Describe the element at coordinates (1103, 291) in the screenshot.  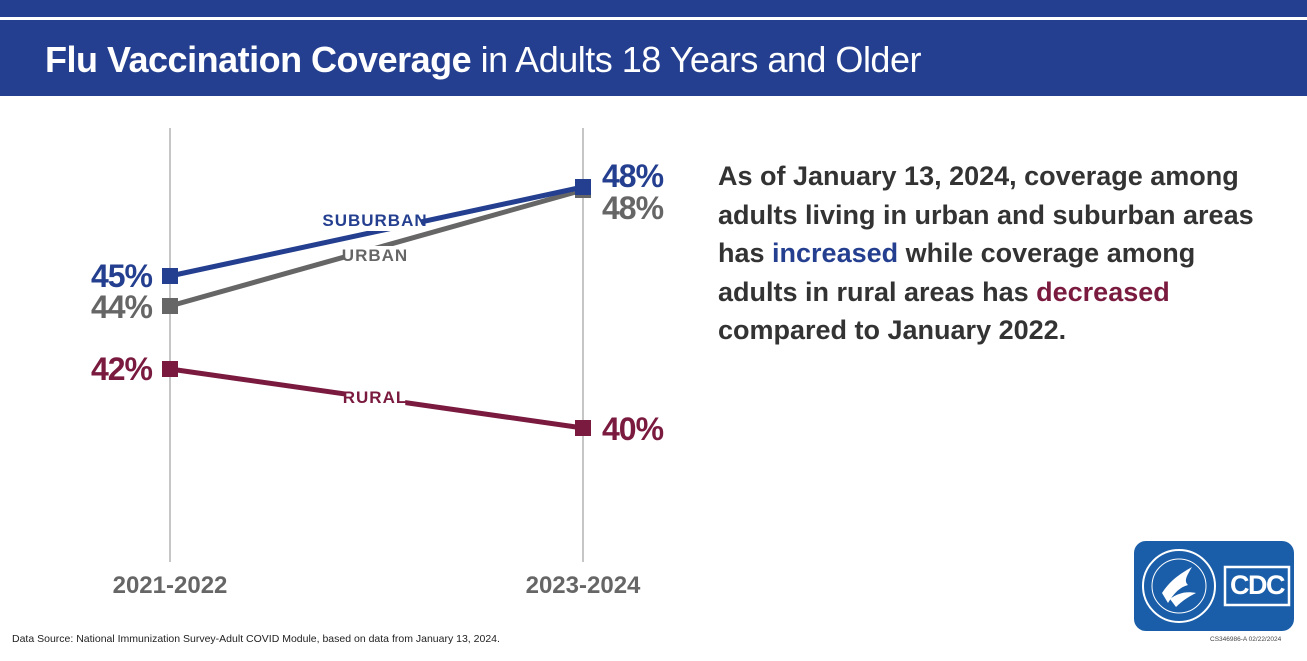
I see `summary-decreased: decreased` at that location.